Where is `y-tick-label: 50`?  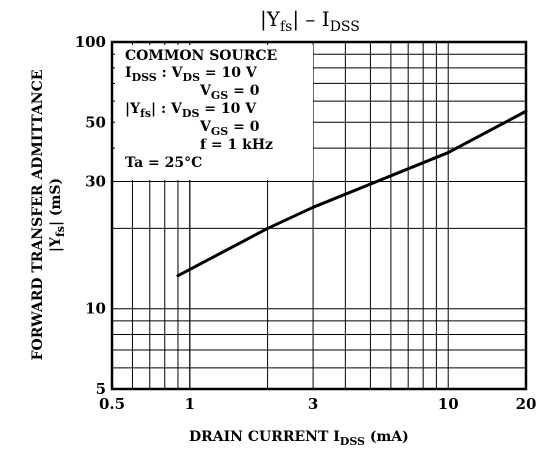
y-tick-label: 50 is located at coordinates (95, 122).